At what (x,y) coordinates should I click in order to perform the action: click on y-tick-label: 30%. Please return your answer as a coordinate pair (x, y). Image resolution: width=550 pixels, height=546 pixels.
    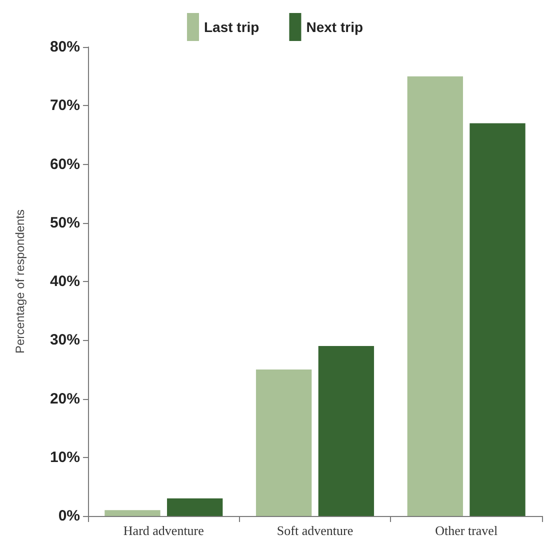
    Looking at the image, I should click on (65, 340).